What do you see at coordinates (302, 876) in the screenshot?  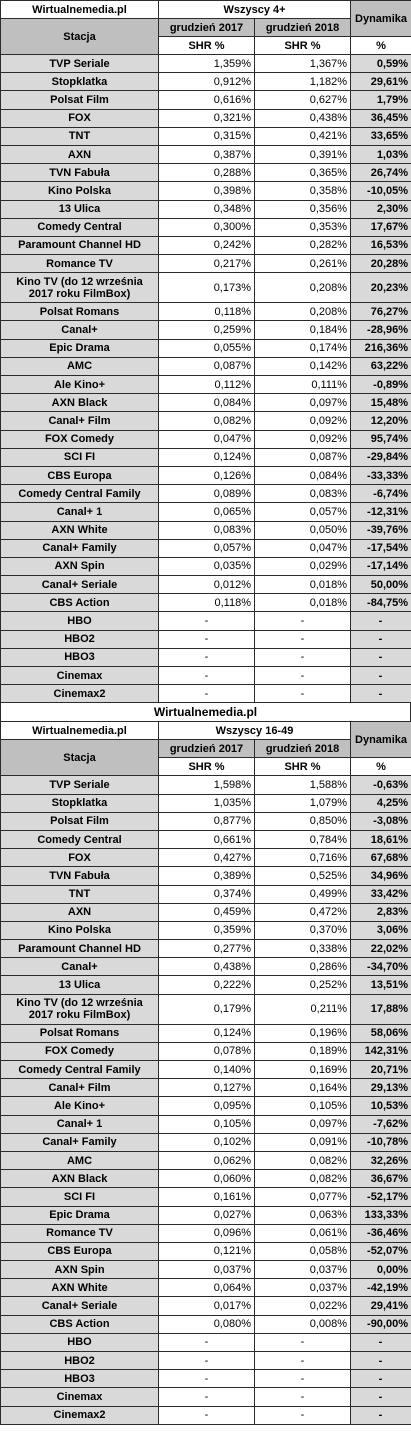 I see `share-2018: 0,525%` at bounding box center [302, 876].